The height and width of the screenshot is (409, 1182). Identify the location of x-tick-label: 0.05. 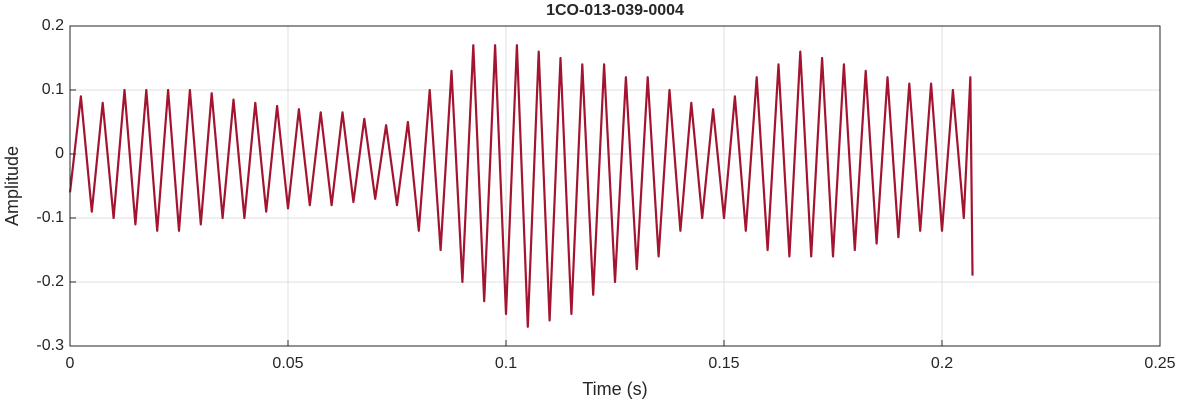
(287, 363).